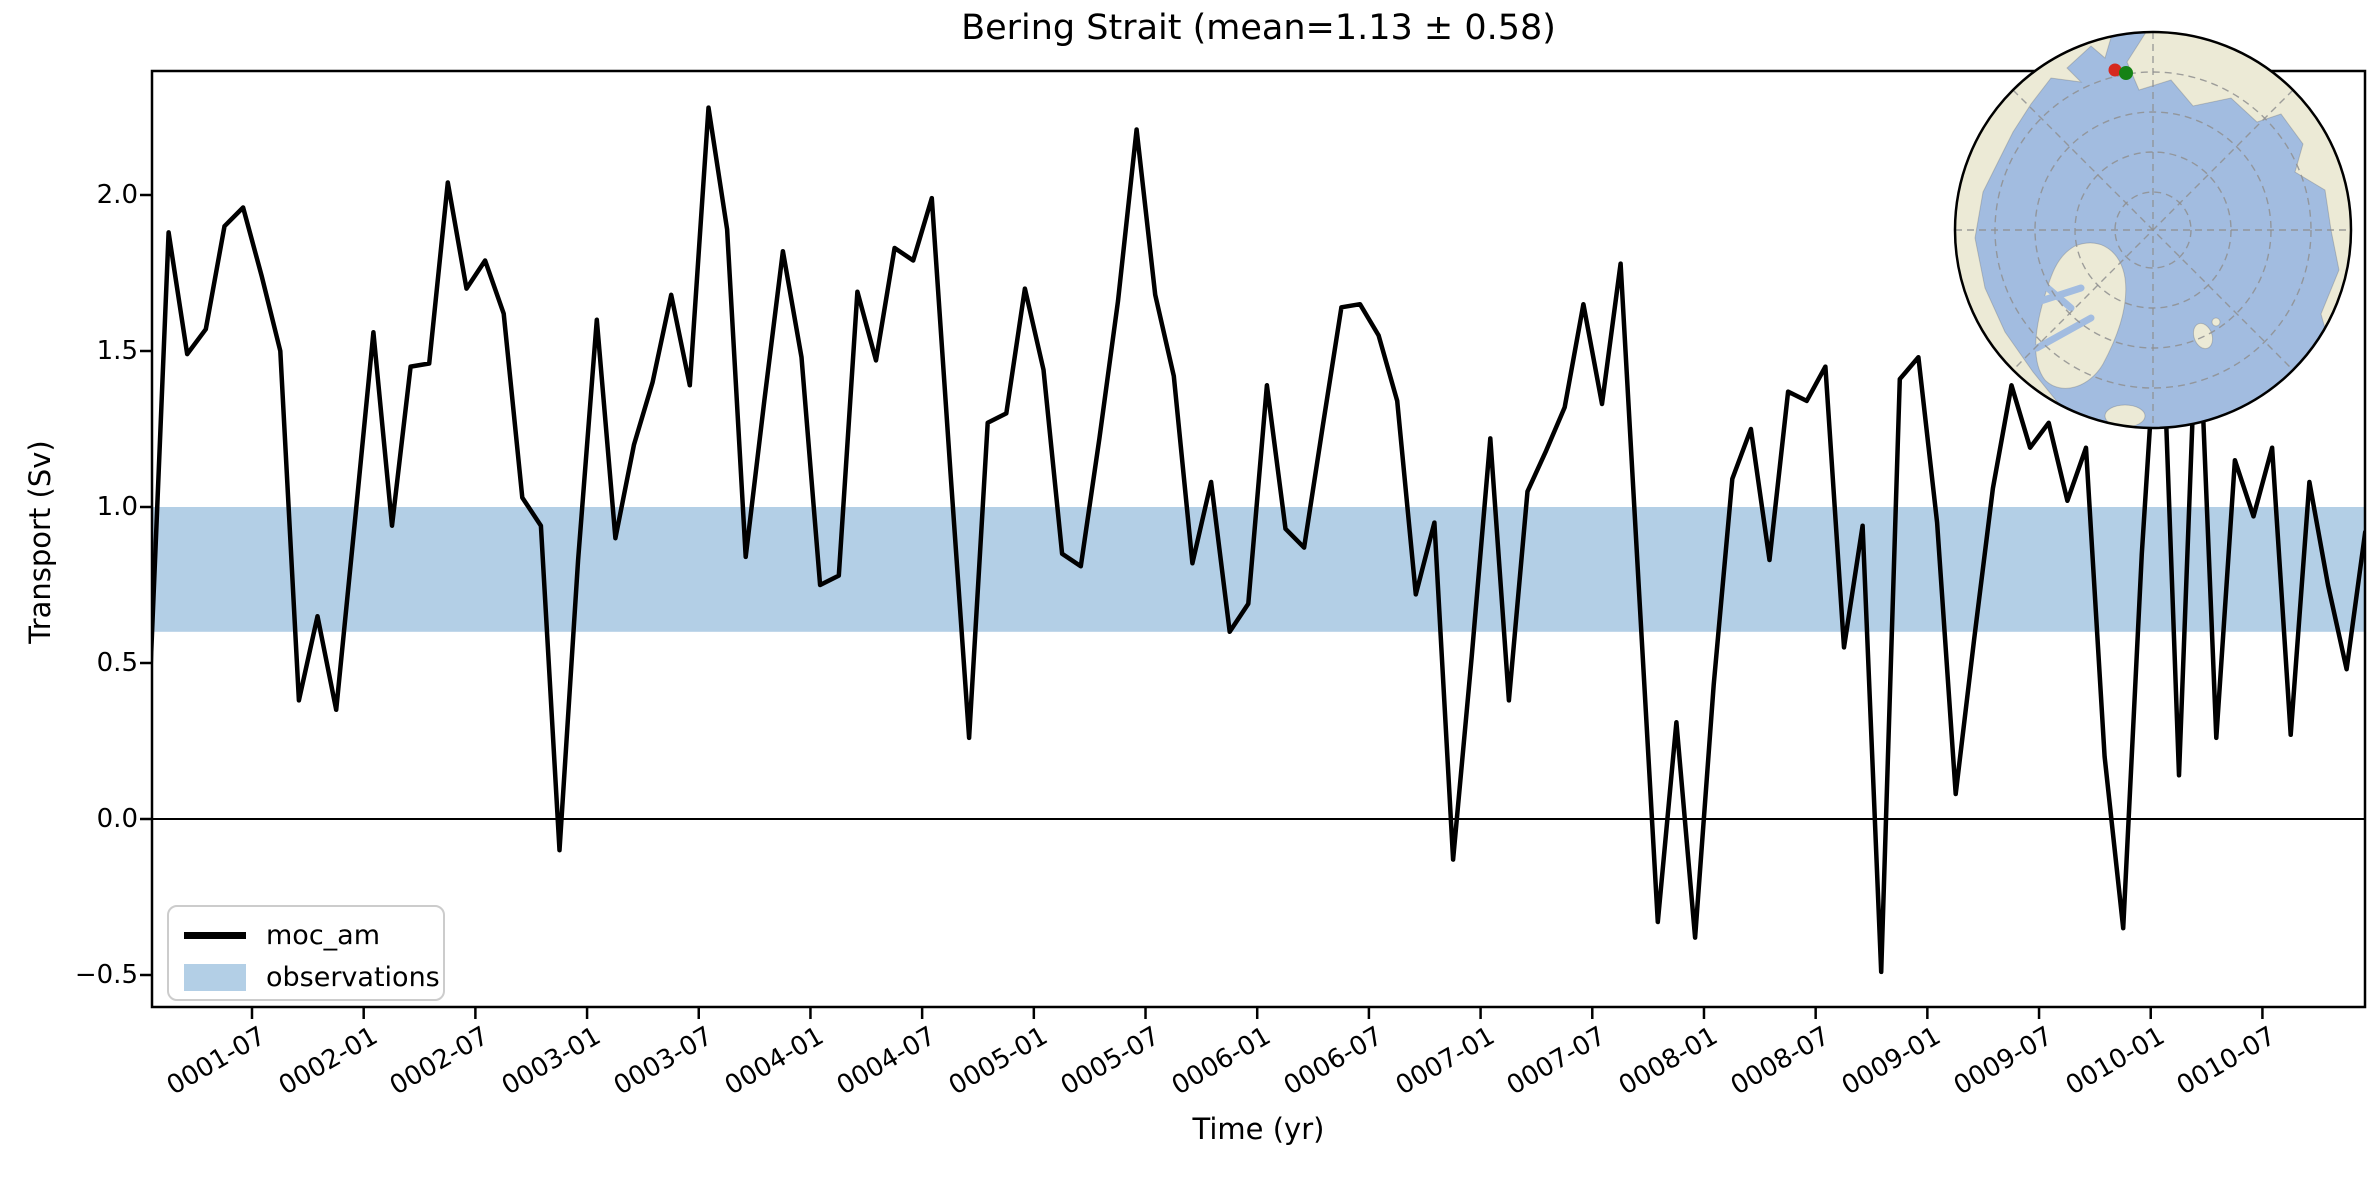 This screenshot has width=2379, height=1180. I want to click on red-marker-dot, so click(2115, 70).